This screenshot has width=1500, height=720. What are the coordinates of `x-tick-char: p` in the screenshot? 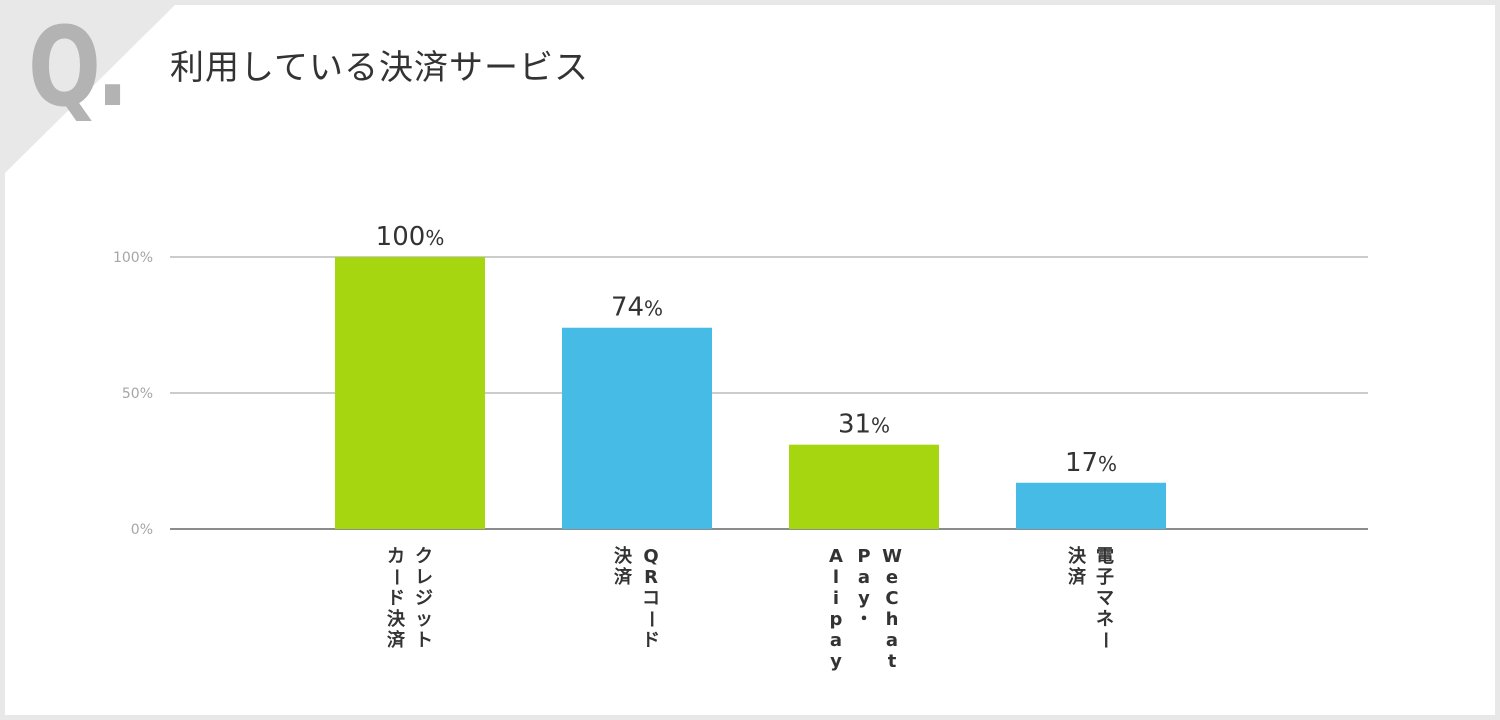 It's located at (836, 619).